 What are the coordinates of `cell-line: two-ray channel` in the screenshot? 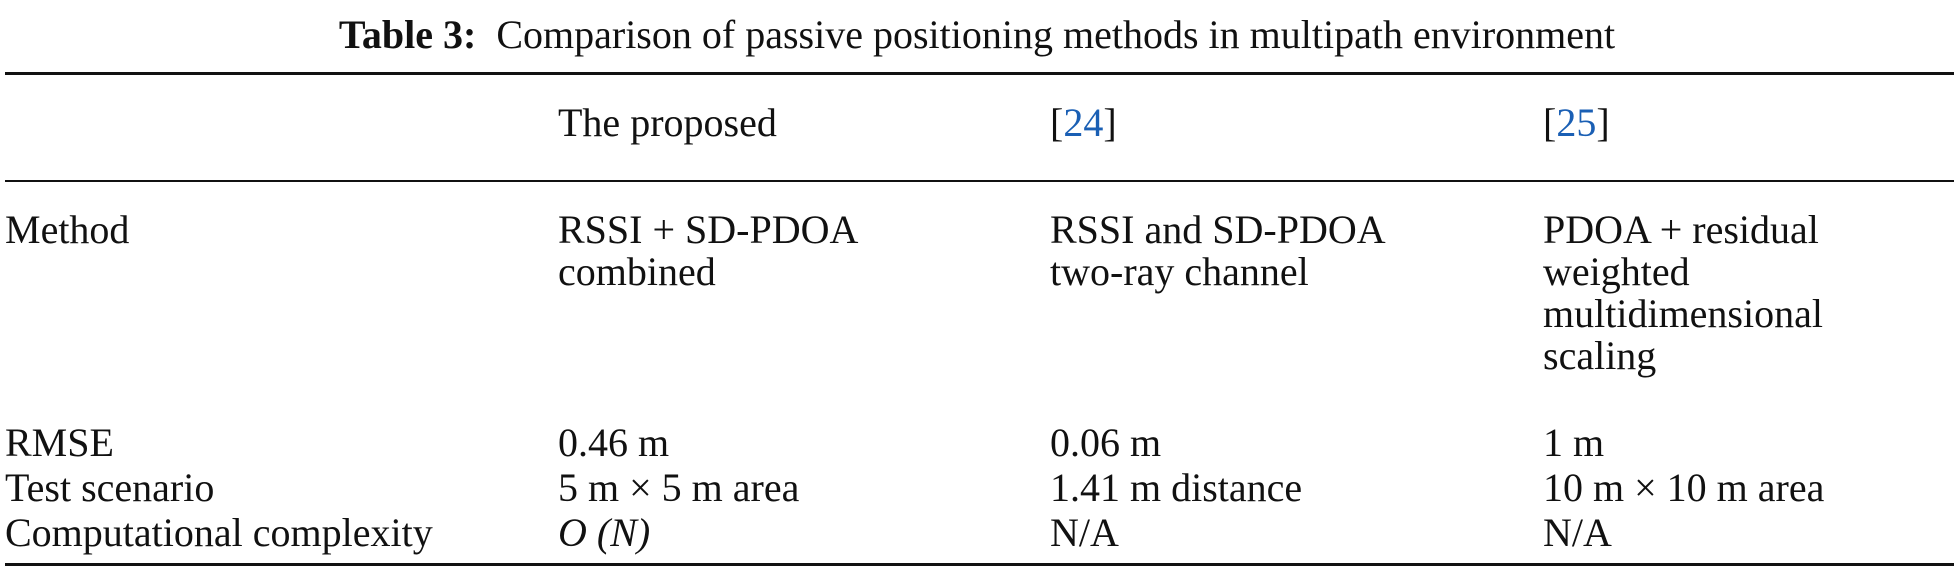 It's located at (1179, 271).